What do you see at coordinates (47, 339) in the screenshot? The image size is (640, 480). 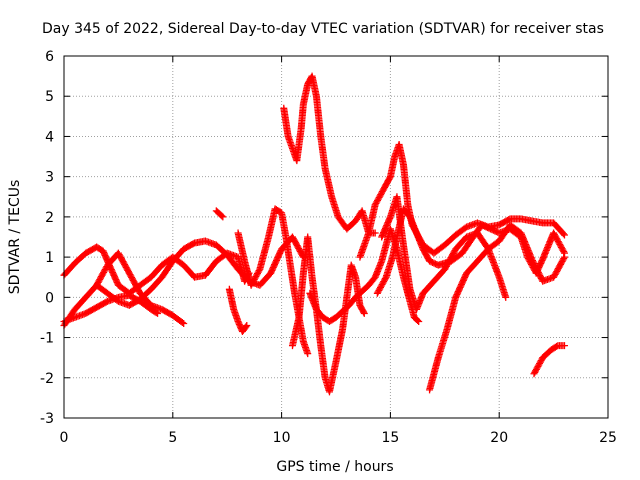 I see `y-tick-label: -1` at bounding box center [47, 339].